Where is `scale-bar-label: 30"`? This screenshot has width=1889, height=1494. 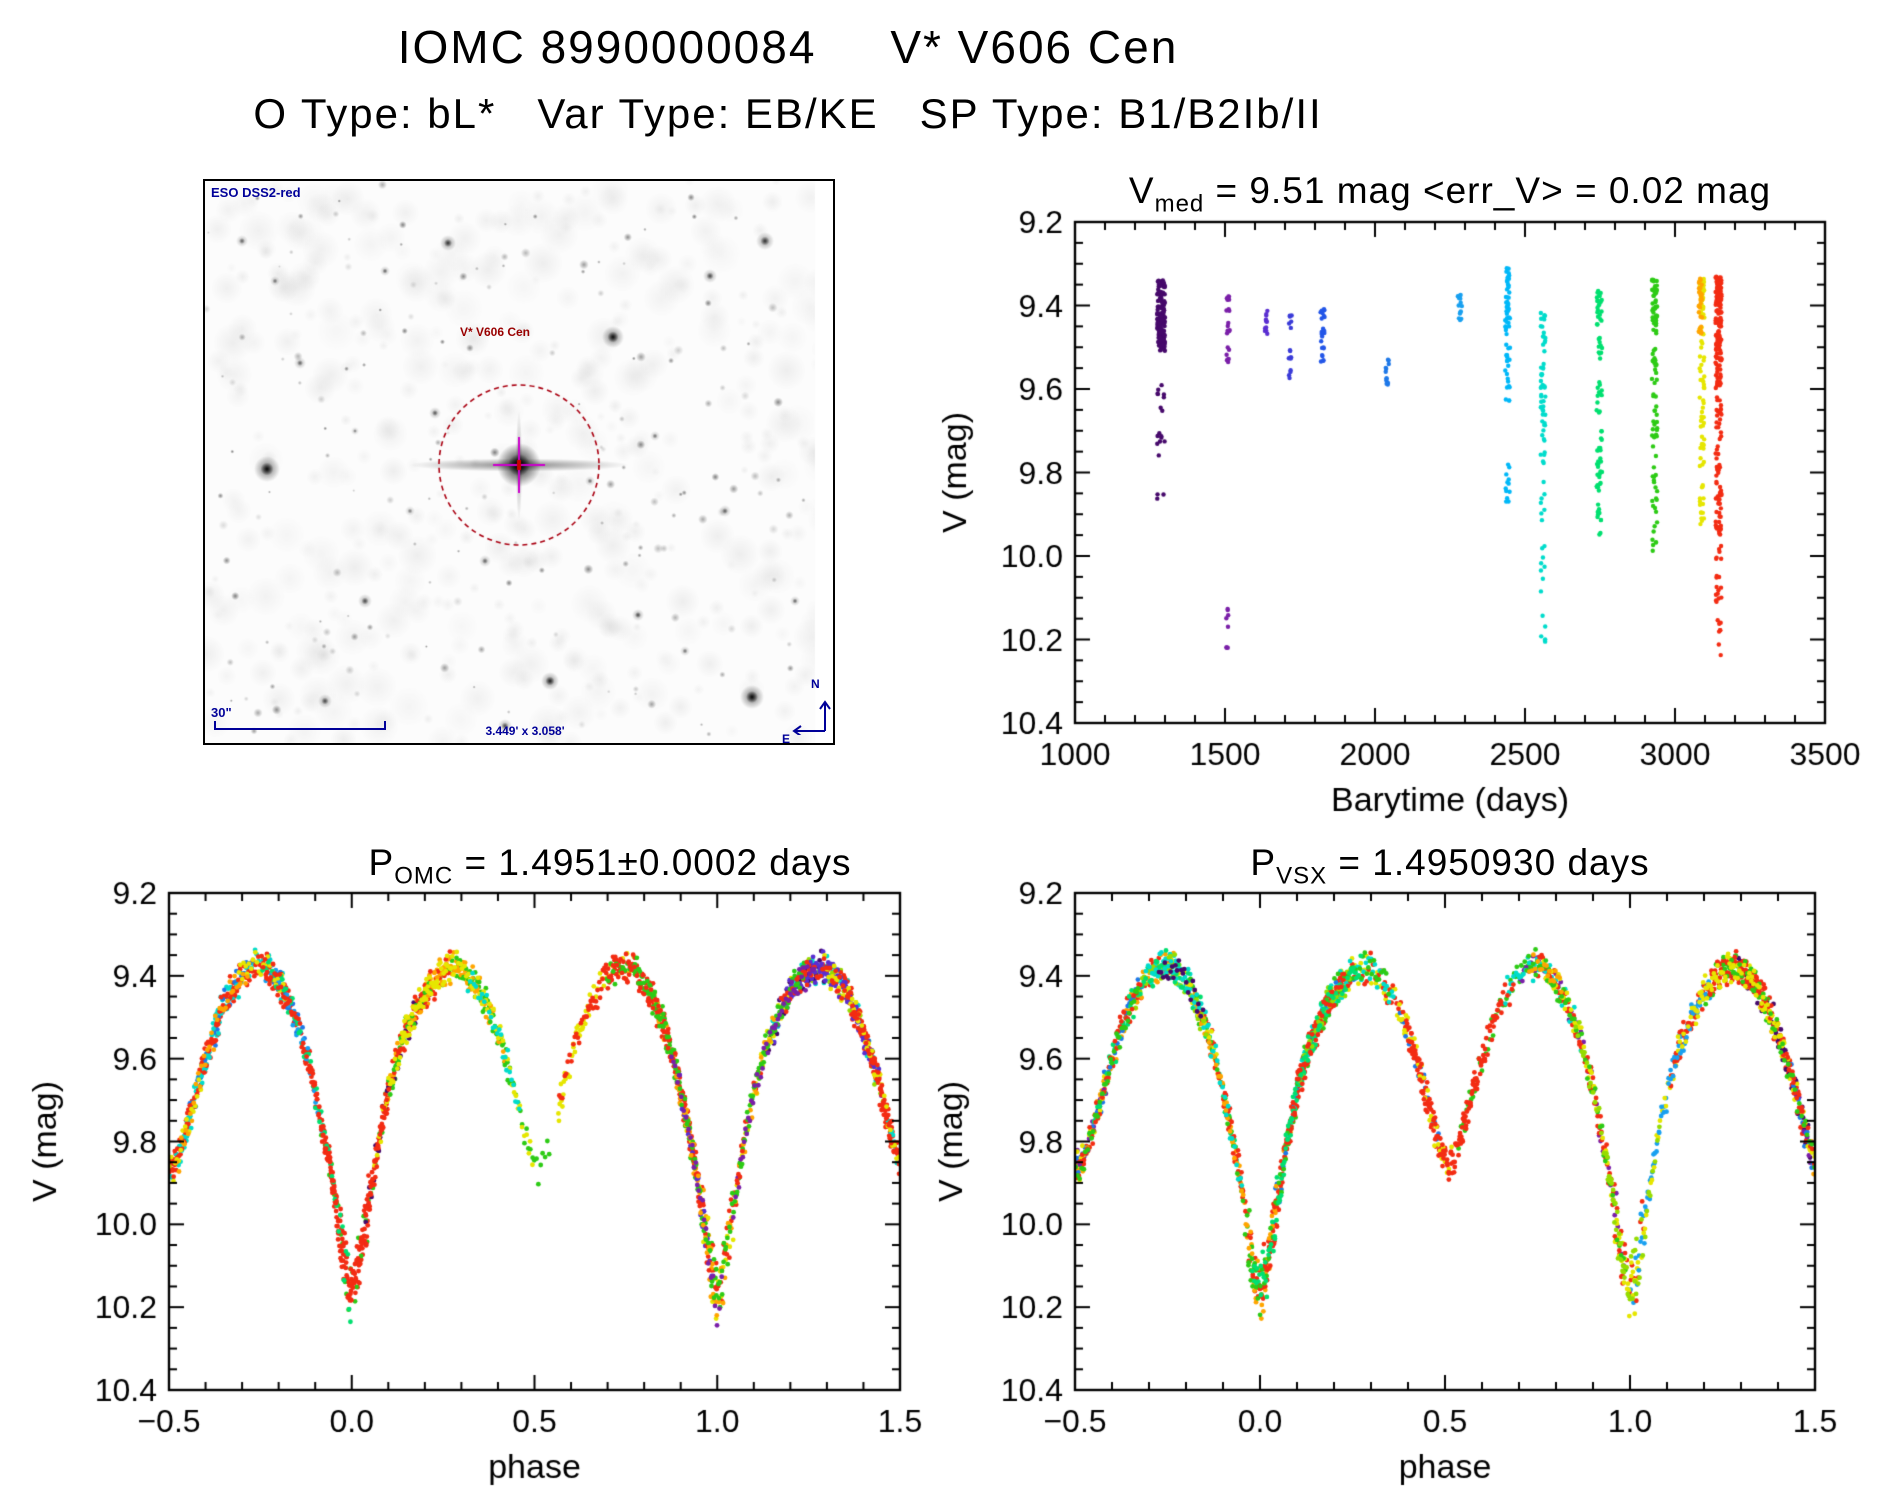
scale-bar-label: 30" is located at coordinates (221, 712).